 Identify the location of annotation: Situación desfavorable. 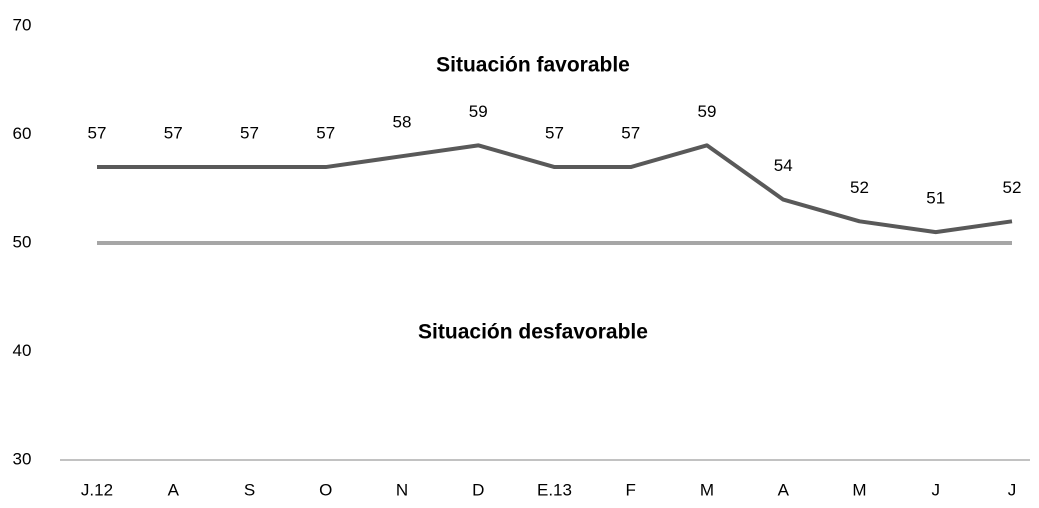
(533, 332).